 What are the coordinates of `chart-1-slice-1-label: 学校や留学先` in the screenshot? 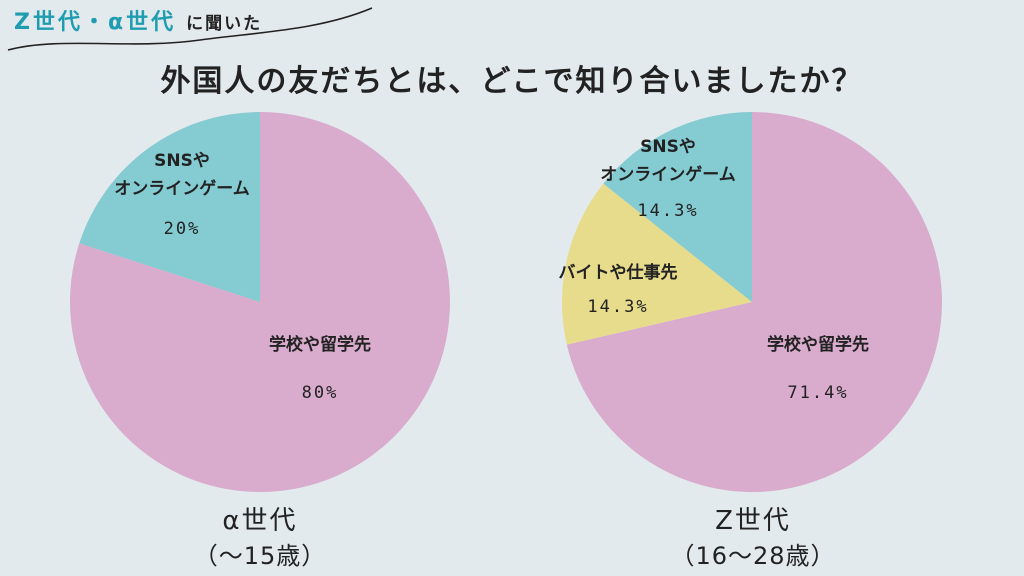 It's located at (320, 344).